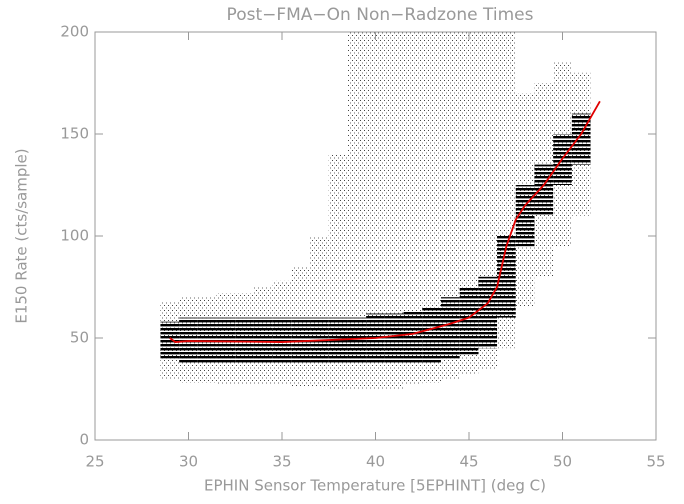 The width and height of the screenshot is (684, 504). I want to click on x-tick-label: 45, so click(468, 462).